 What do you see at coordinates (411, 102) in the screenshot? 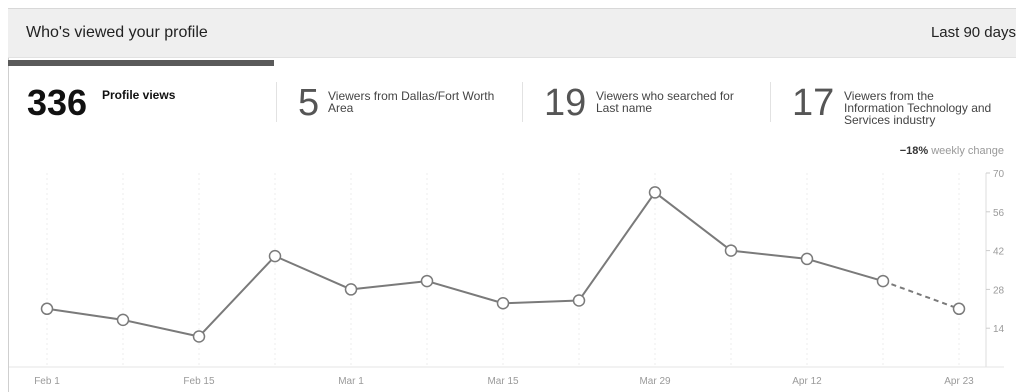
I see `tab-label: Viewers from Dallas/Fort Worth Area` at bounding box center [411, 102].